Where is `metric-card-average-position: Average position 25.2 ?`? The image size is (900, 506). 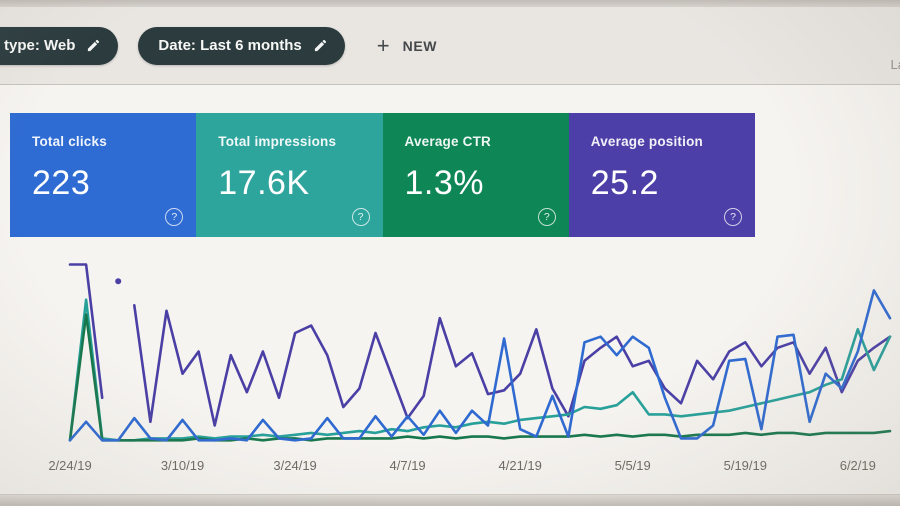 metric-card-average-position: Average position 25.2 ? is located at coordinates (661, 175).